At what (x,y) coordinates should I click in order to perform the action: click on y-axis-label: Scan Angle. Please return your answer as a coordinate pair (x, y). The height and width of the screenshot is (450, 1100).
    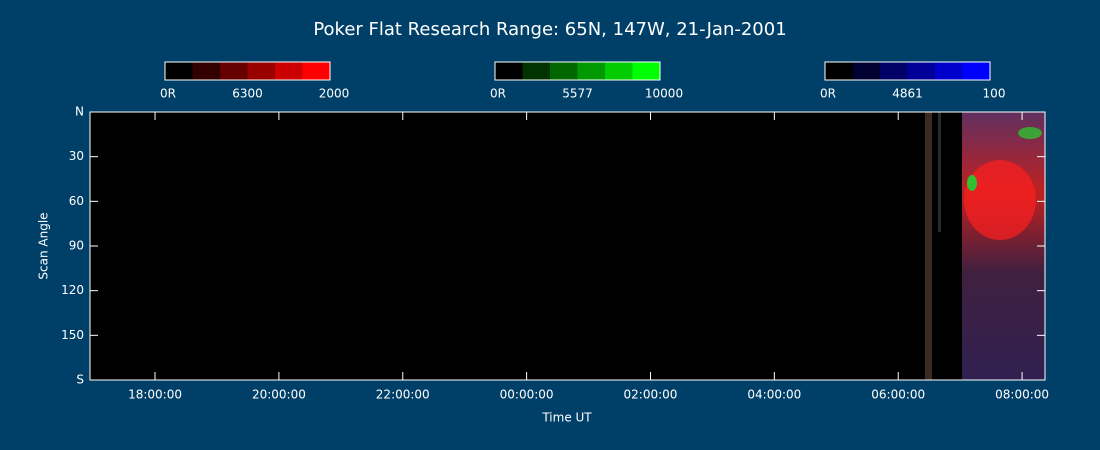
    Looking at the image, I should click on (44, 245).